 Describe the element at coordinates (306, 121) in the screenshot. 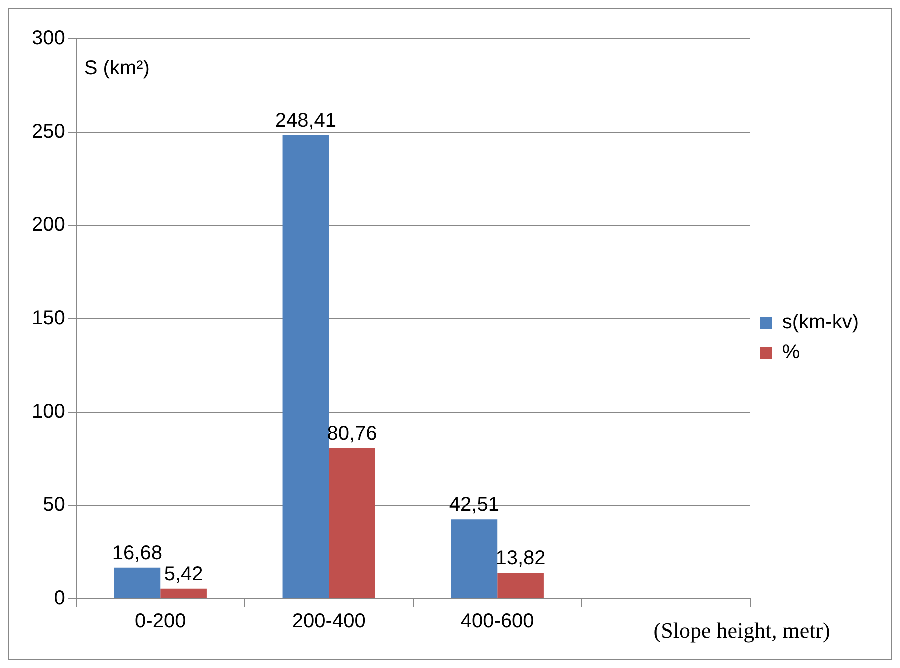

I see `data-label: 248,41` at that location.